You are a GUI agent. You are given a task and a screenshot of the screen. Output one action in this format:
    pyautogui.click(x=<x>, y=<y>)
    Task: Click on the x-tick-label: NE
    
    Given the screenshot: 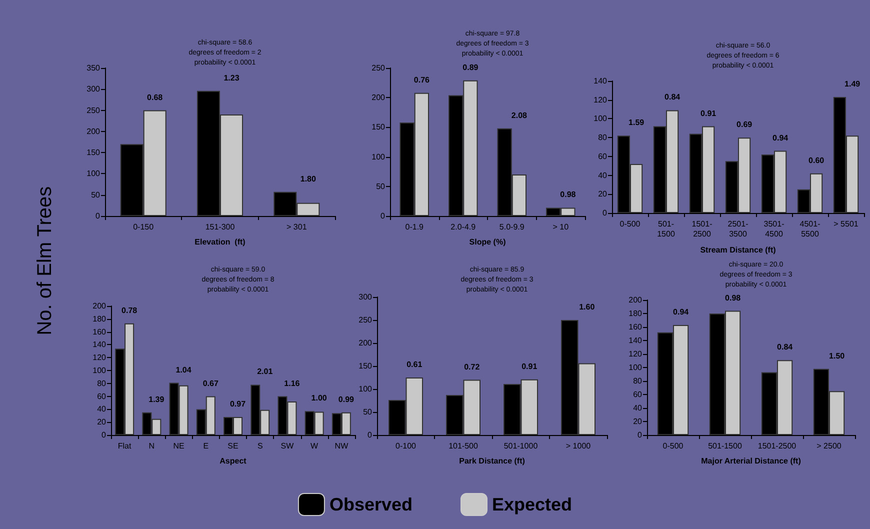 What is the action you would take?
    pyautogui.click(x=178, y=446)
    